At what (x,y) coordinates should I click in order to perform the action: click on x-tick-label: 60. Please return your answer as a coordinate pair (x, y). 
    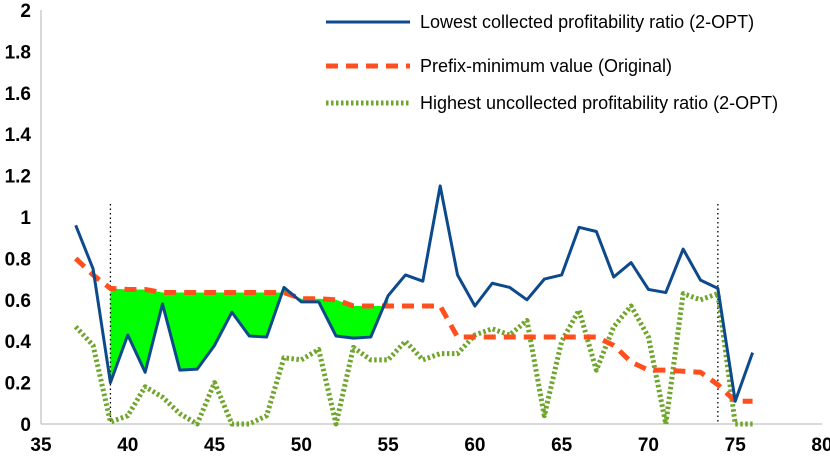
    Looking at the image, I should click on (474, 445).